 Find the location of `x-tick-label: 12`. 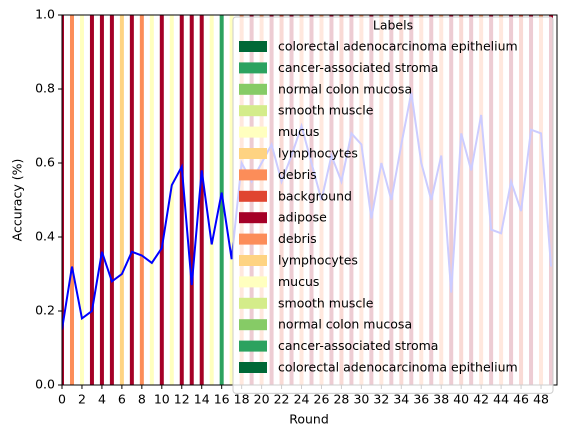

x-tick-label: 12 is located at coordinates (182, 399).